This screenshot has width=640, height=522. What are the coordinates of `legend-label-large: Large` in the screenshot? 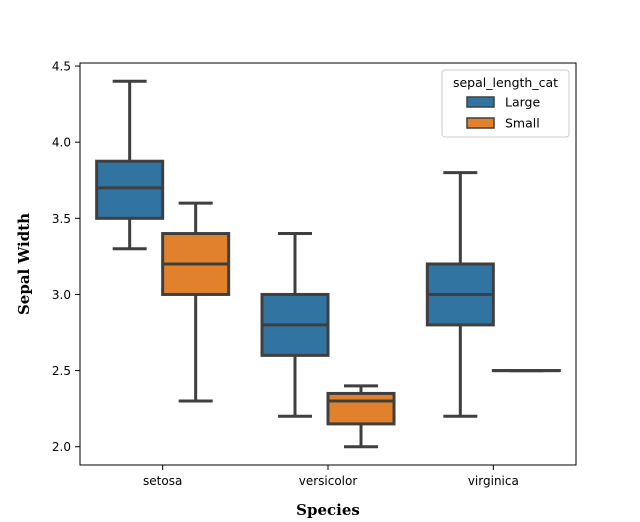 It's located at (522, 102).